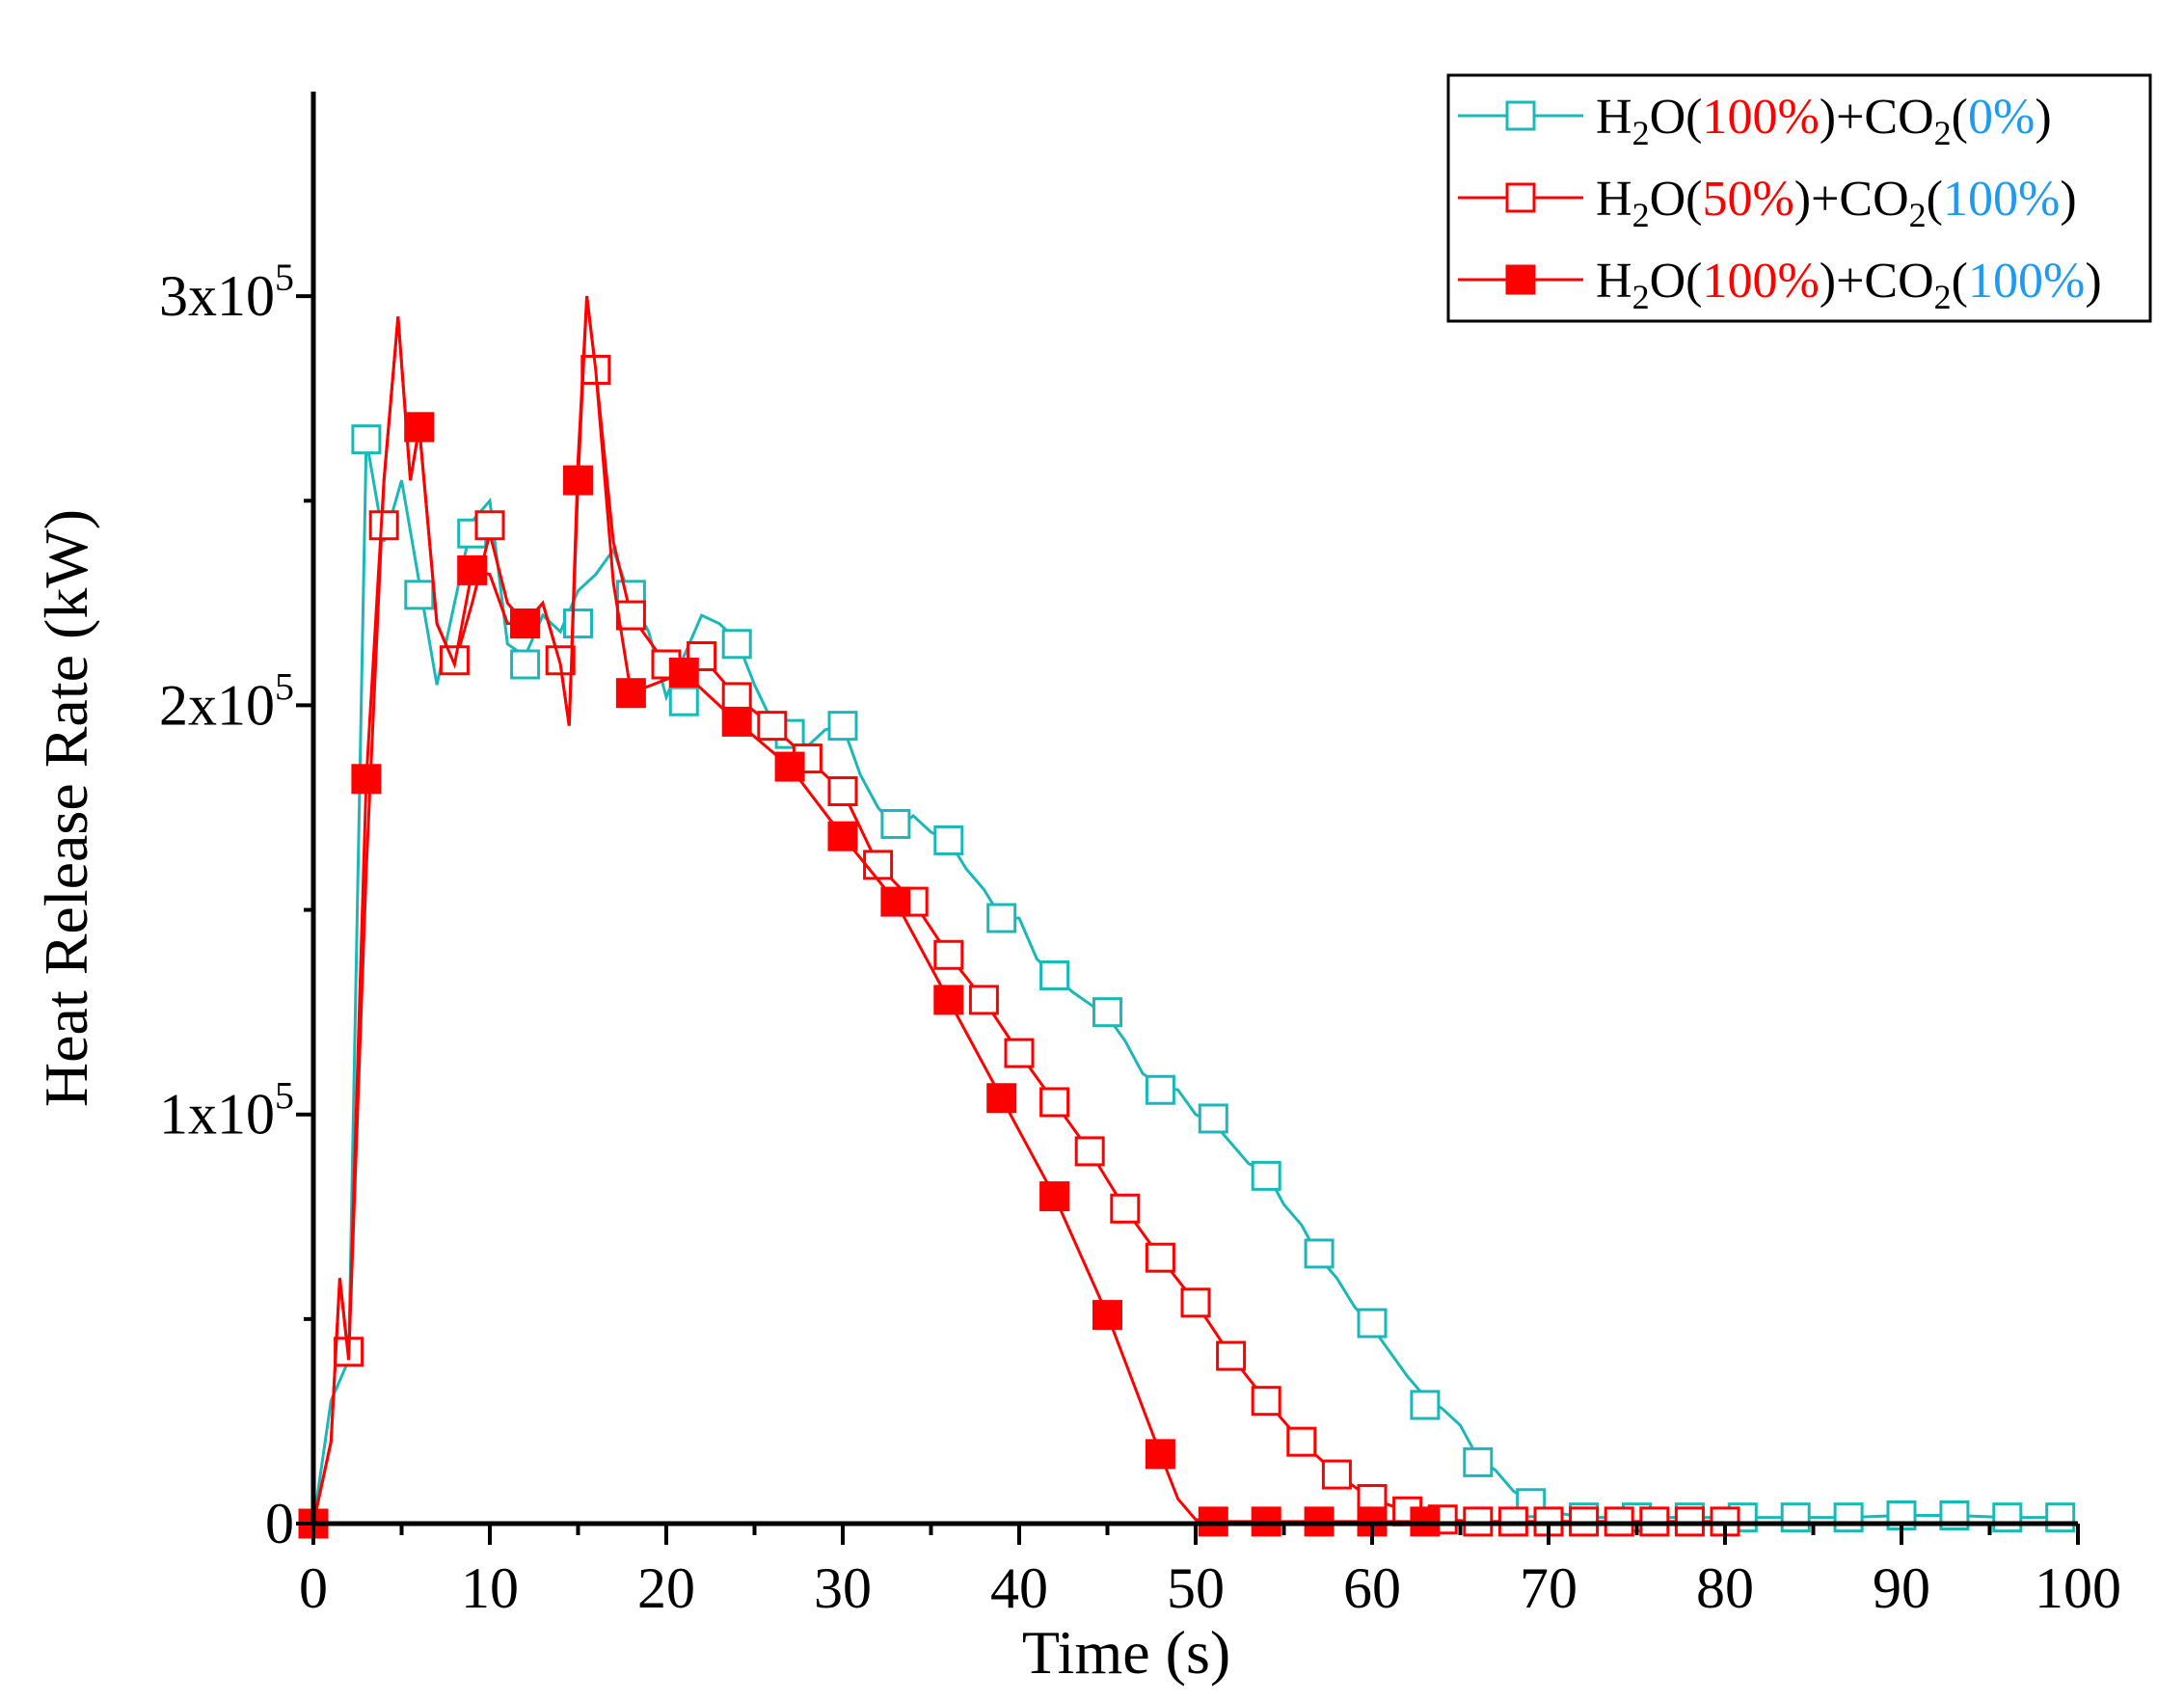  Describe the element at coordinates (1548, 1588) in the screenshot. I see `x-tick-label: 70` at that location.